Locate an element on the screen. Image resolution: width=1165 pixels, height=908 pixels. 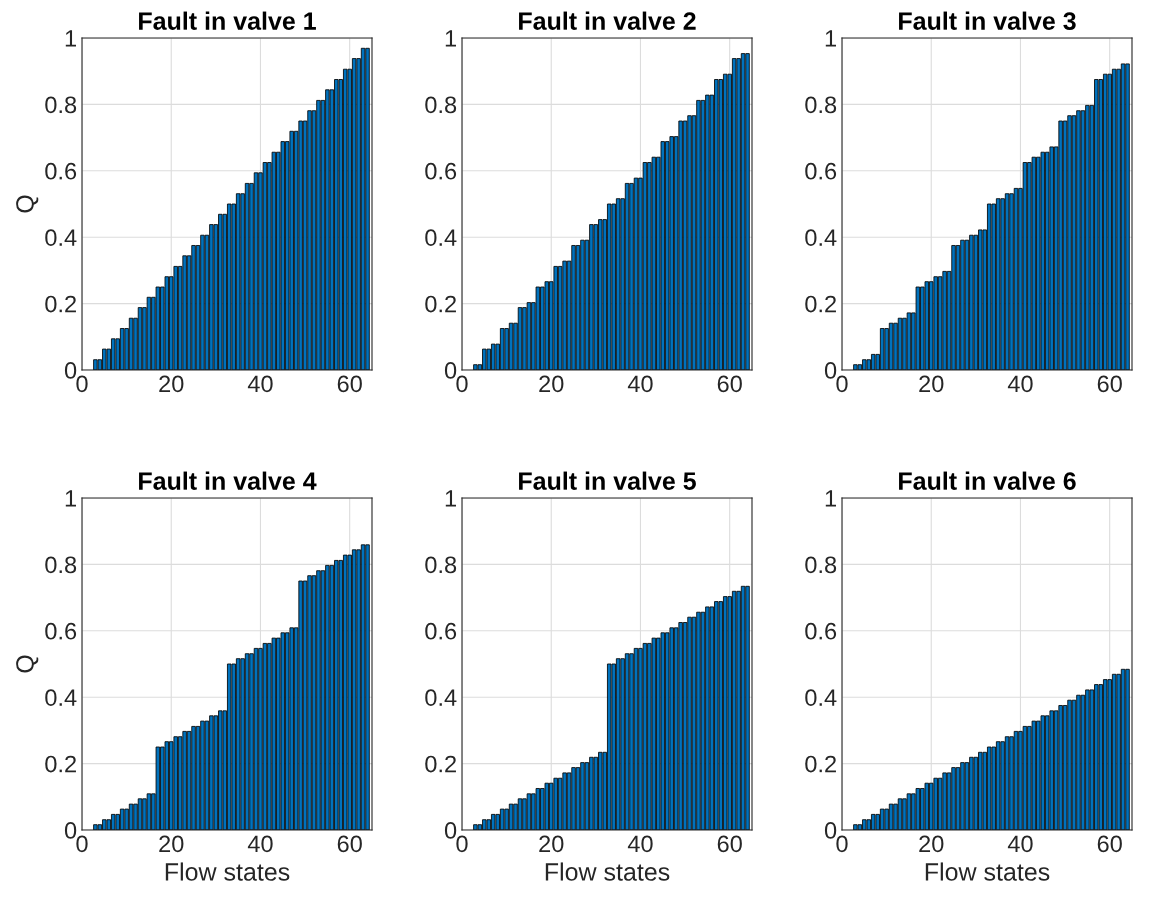
y-axis-title: Q is located at coordinates (27, 664).